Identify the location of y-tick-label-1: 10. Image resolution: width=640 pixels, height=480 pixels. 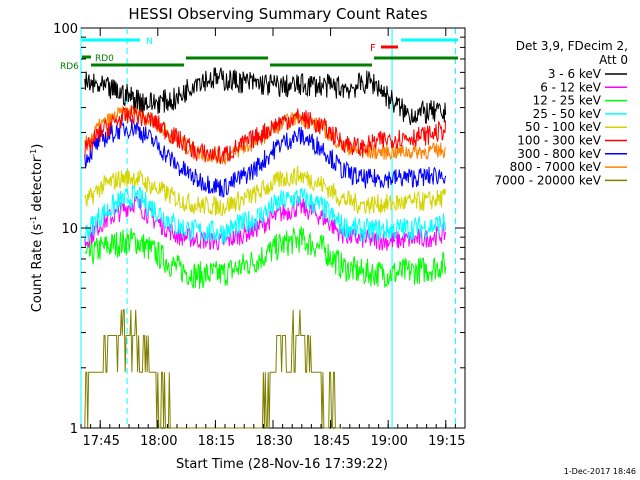
(69, 229).